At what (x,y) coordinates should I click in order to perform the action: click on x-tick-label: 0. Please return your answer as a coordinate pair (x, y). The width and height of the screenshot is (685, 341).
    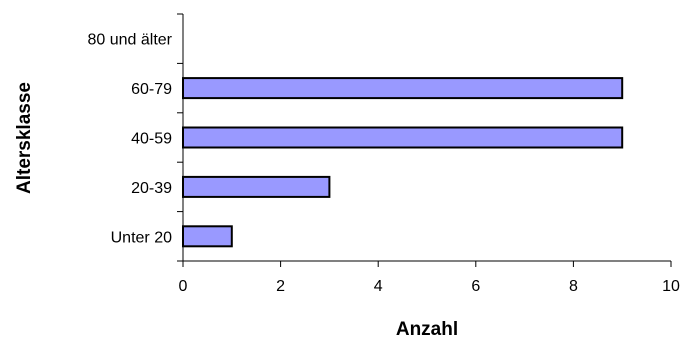
    Looking at the image, I should click on (183, 286).